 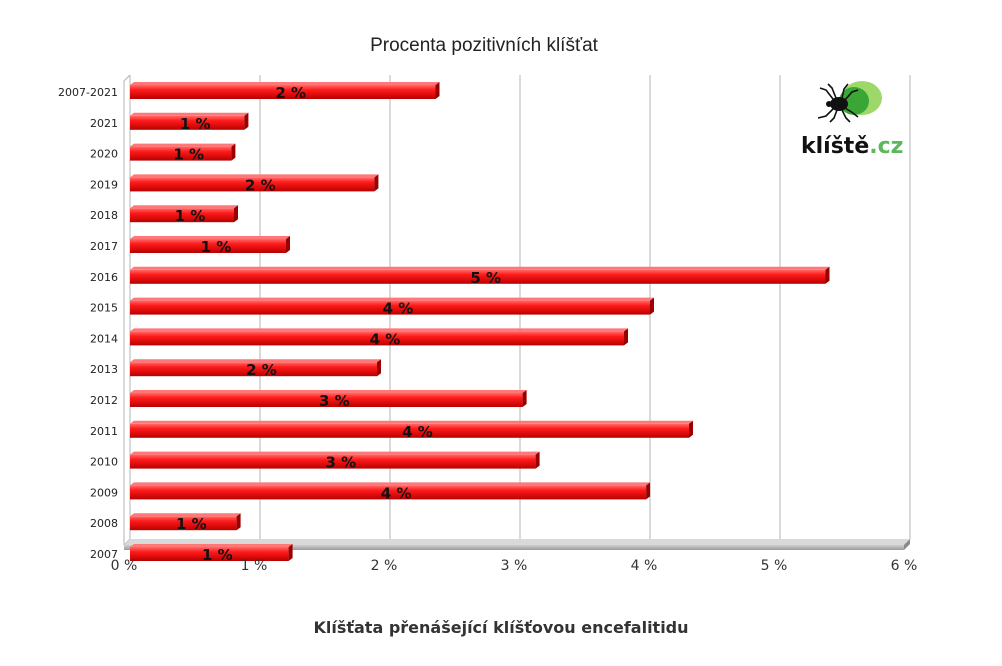 What do you see at coordinates (104, 277) in the screenshot?
I see `category-label: 2016` at bounding box center [104, 277].